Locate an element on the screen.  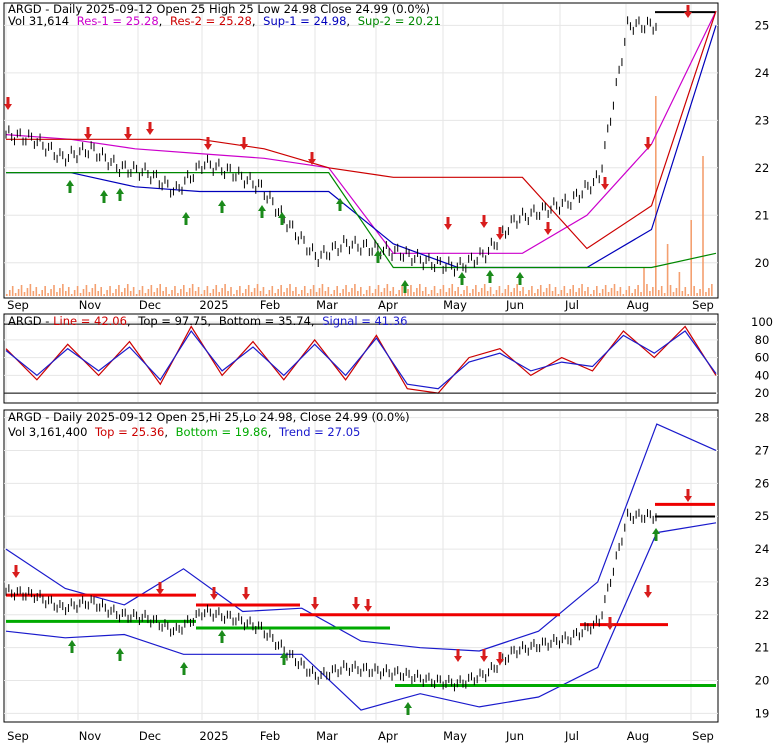
sup1-label: Sup-1 = 24.98 is located at coordinates (304, 21).